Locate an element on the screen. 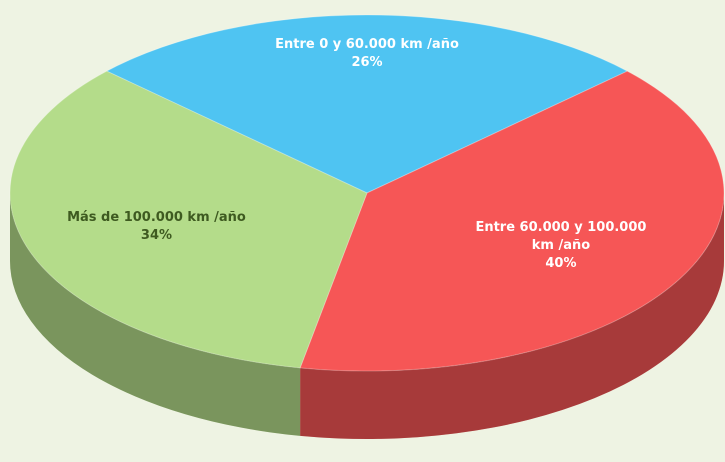  category-label: Más de 100.000 km /año is located at coordinates (156, 218).